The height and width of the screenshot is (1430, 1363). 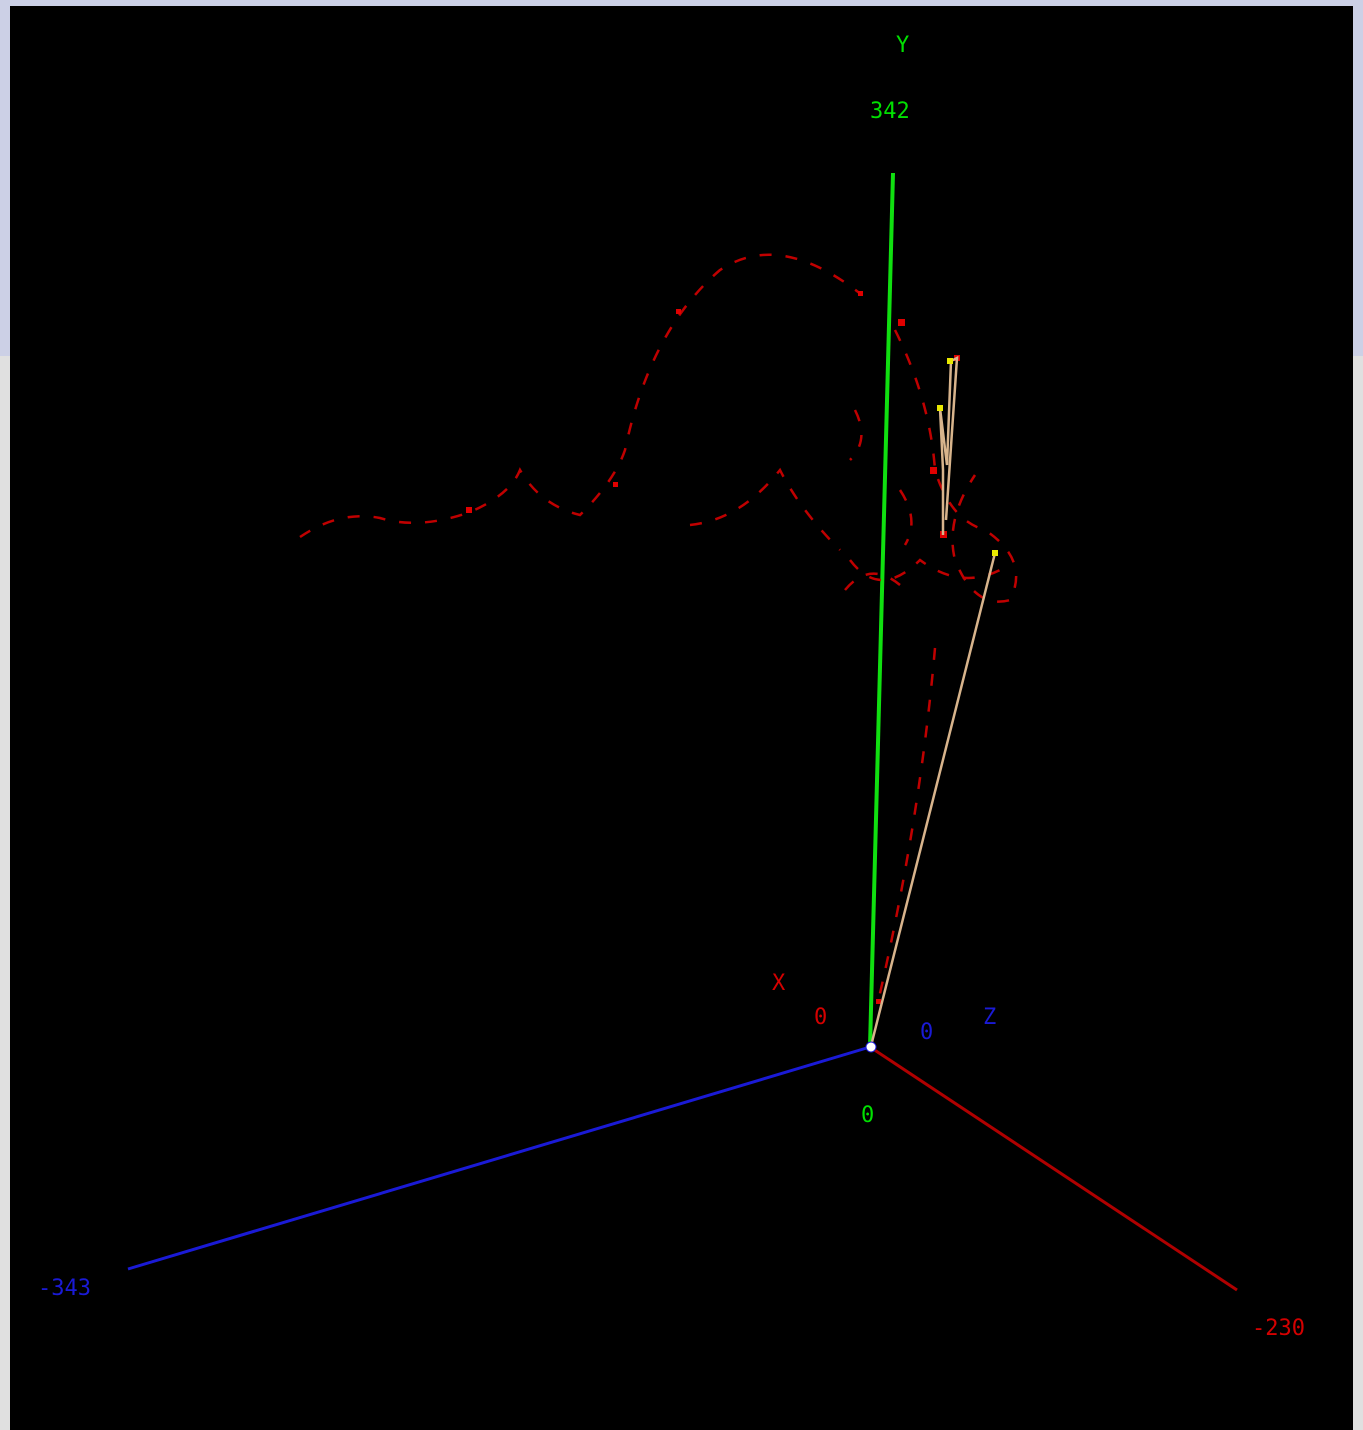 I want to click on y-axis-name: Y, so click(x=902, y=45).